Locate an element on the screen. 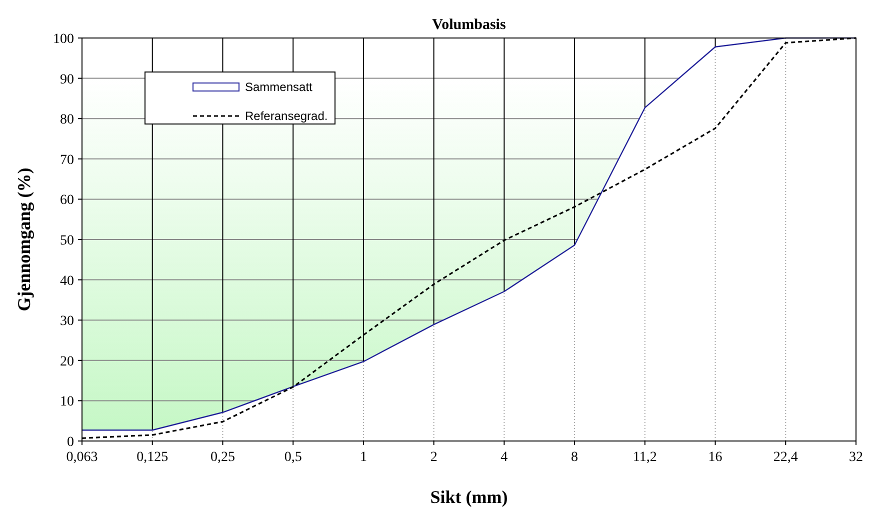  x-tick-label: 2 is located at coordinates (434, 457).